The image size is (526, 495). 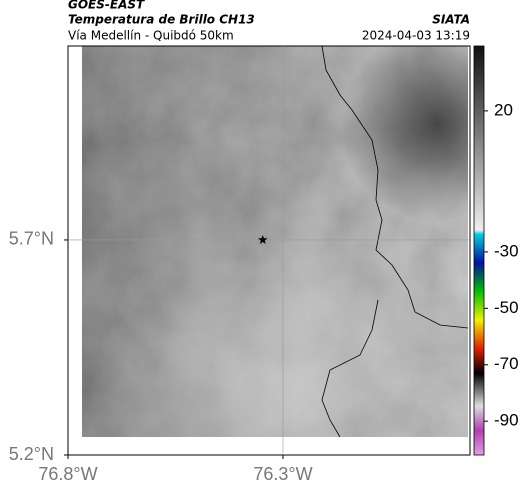 What do you see at coordinates (416, 36) in the screenshot?
I see `timestamp: 2024-04-03 13:19` at bounding box center [416, 36].